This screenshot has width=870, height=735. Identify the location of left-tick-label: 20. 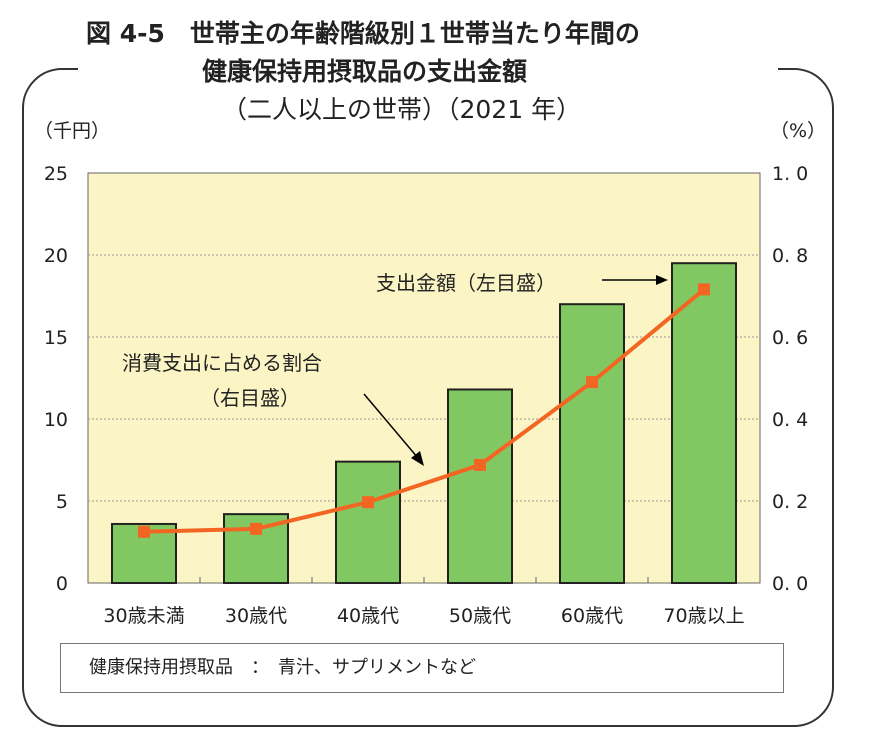
(56, 256).